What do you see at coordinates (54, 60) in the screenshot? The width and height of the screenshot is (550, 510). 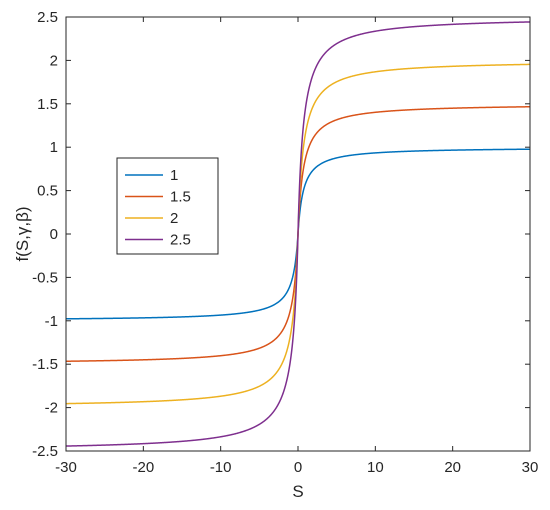 I see `y-tick-label: 2` at bounding box center [54, 60].